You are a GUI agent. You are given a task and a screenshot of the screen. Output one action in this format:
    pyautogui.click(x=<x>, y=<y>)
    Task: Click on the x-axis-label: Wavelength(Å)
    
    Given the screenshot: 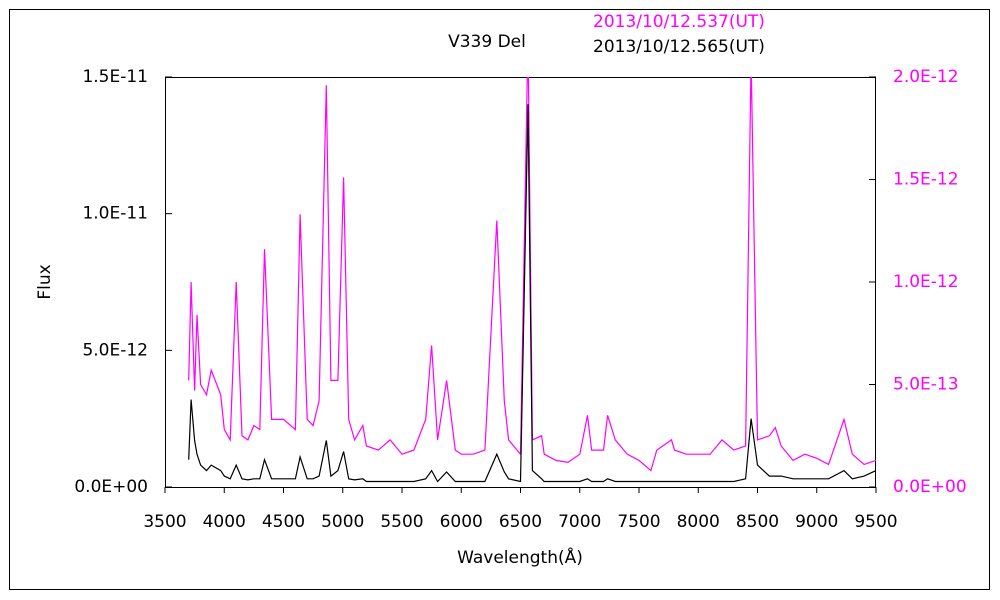 What is the action you would take?
    pyautogui.click(x=520, y=557)
    